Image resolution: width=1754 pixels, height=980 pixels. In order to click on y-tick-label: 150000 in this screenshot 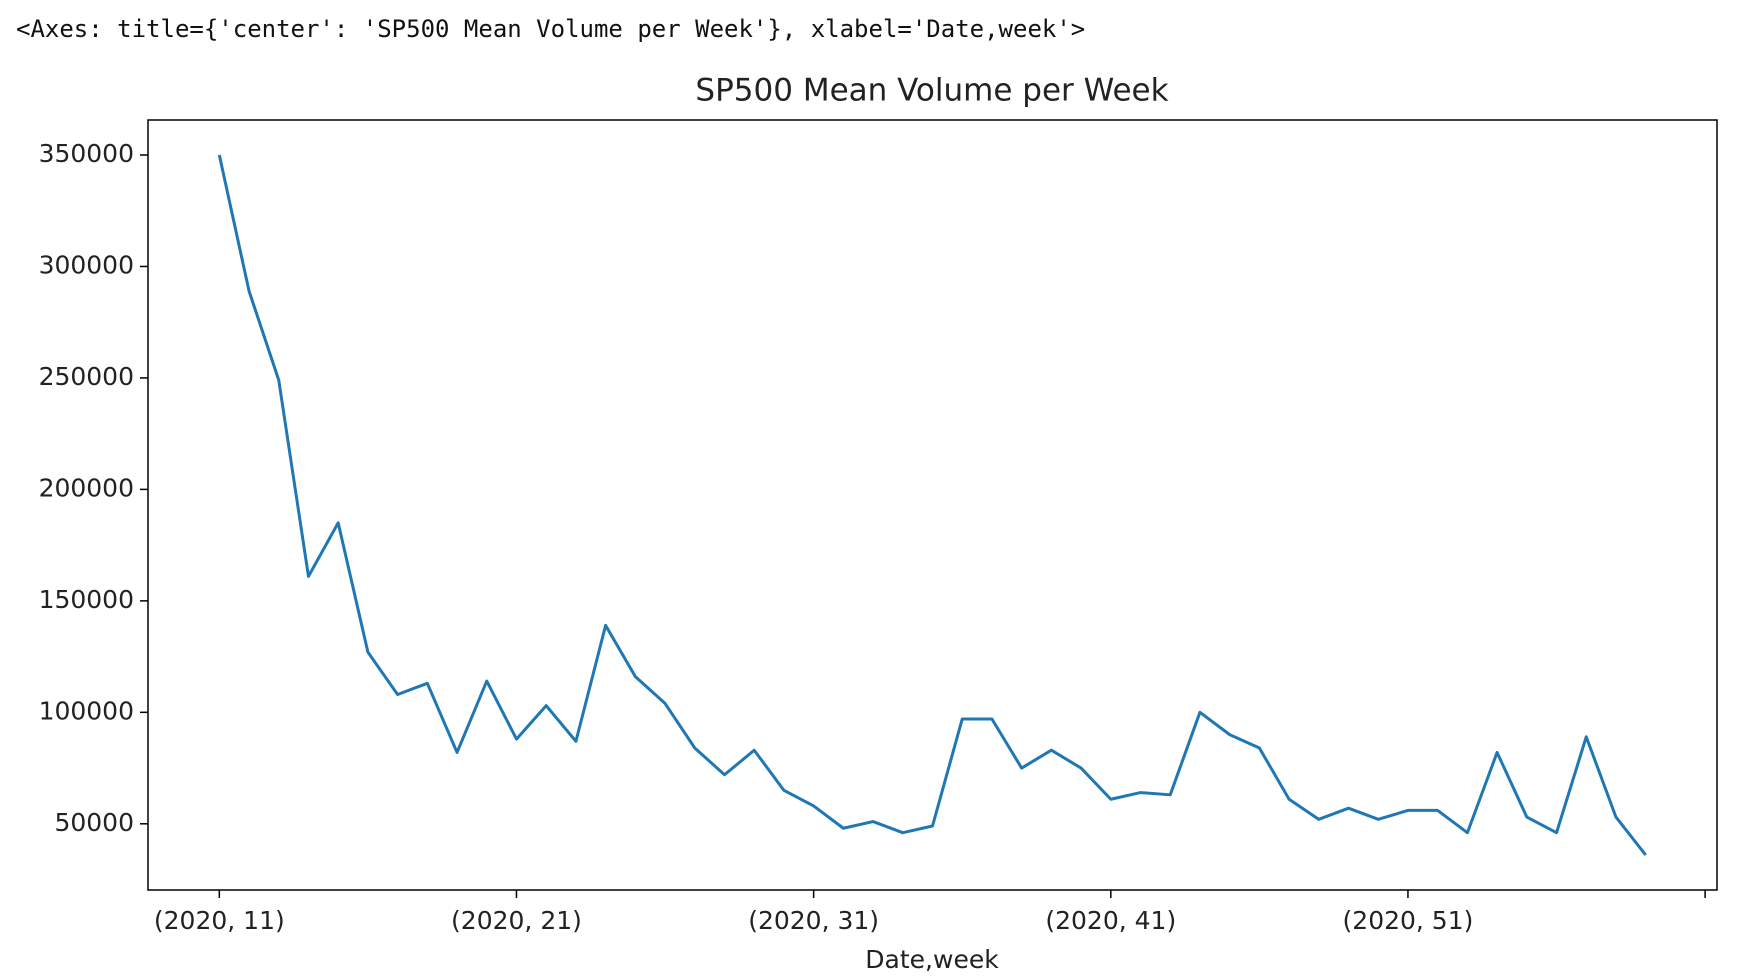, I will do `click(86, 599)`.